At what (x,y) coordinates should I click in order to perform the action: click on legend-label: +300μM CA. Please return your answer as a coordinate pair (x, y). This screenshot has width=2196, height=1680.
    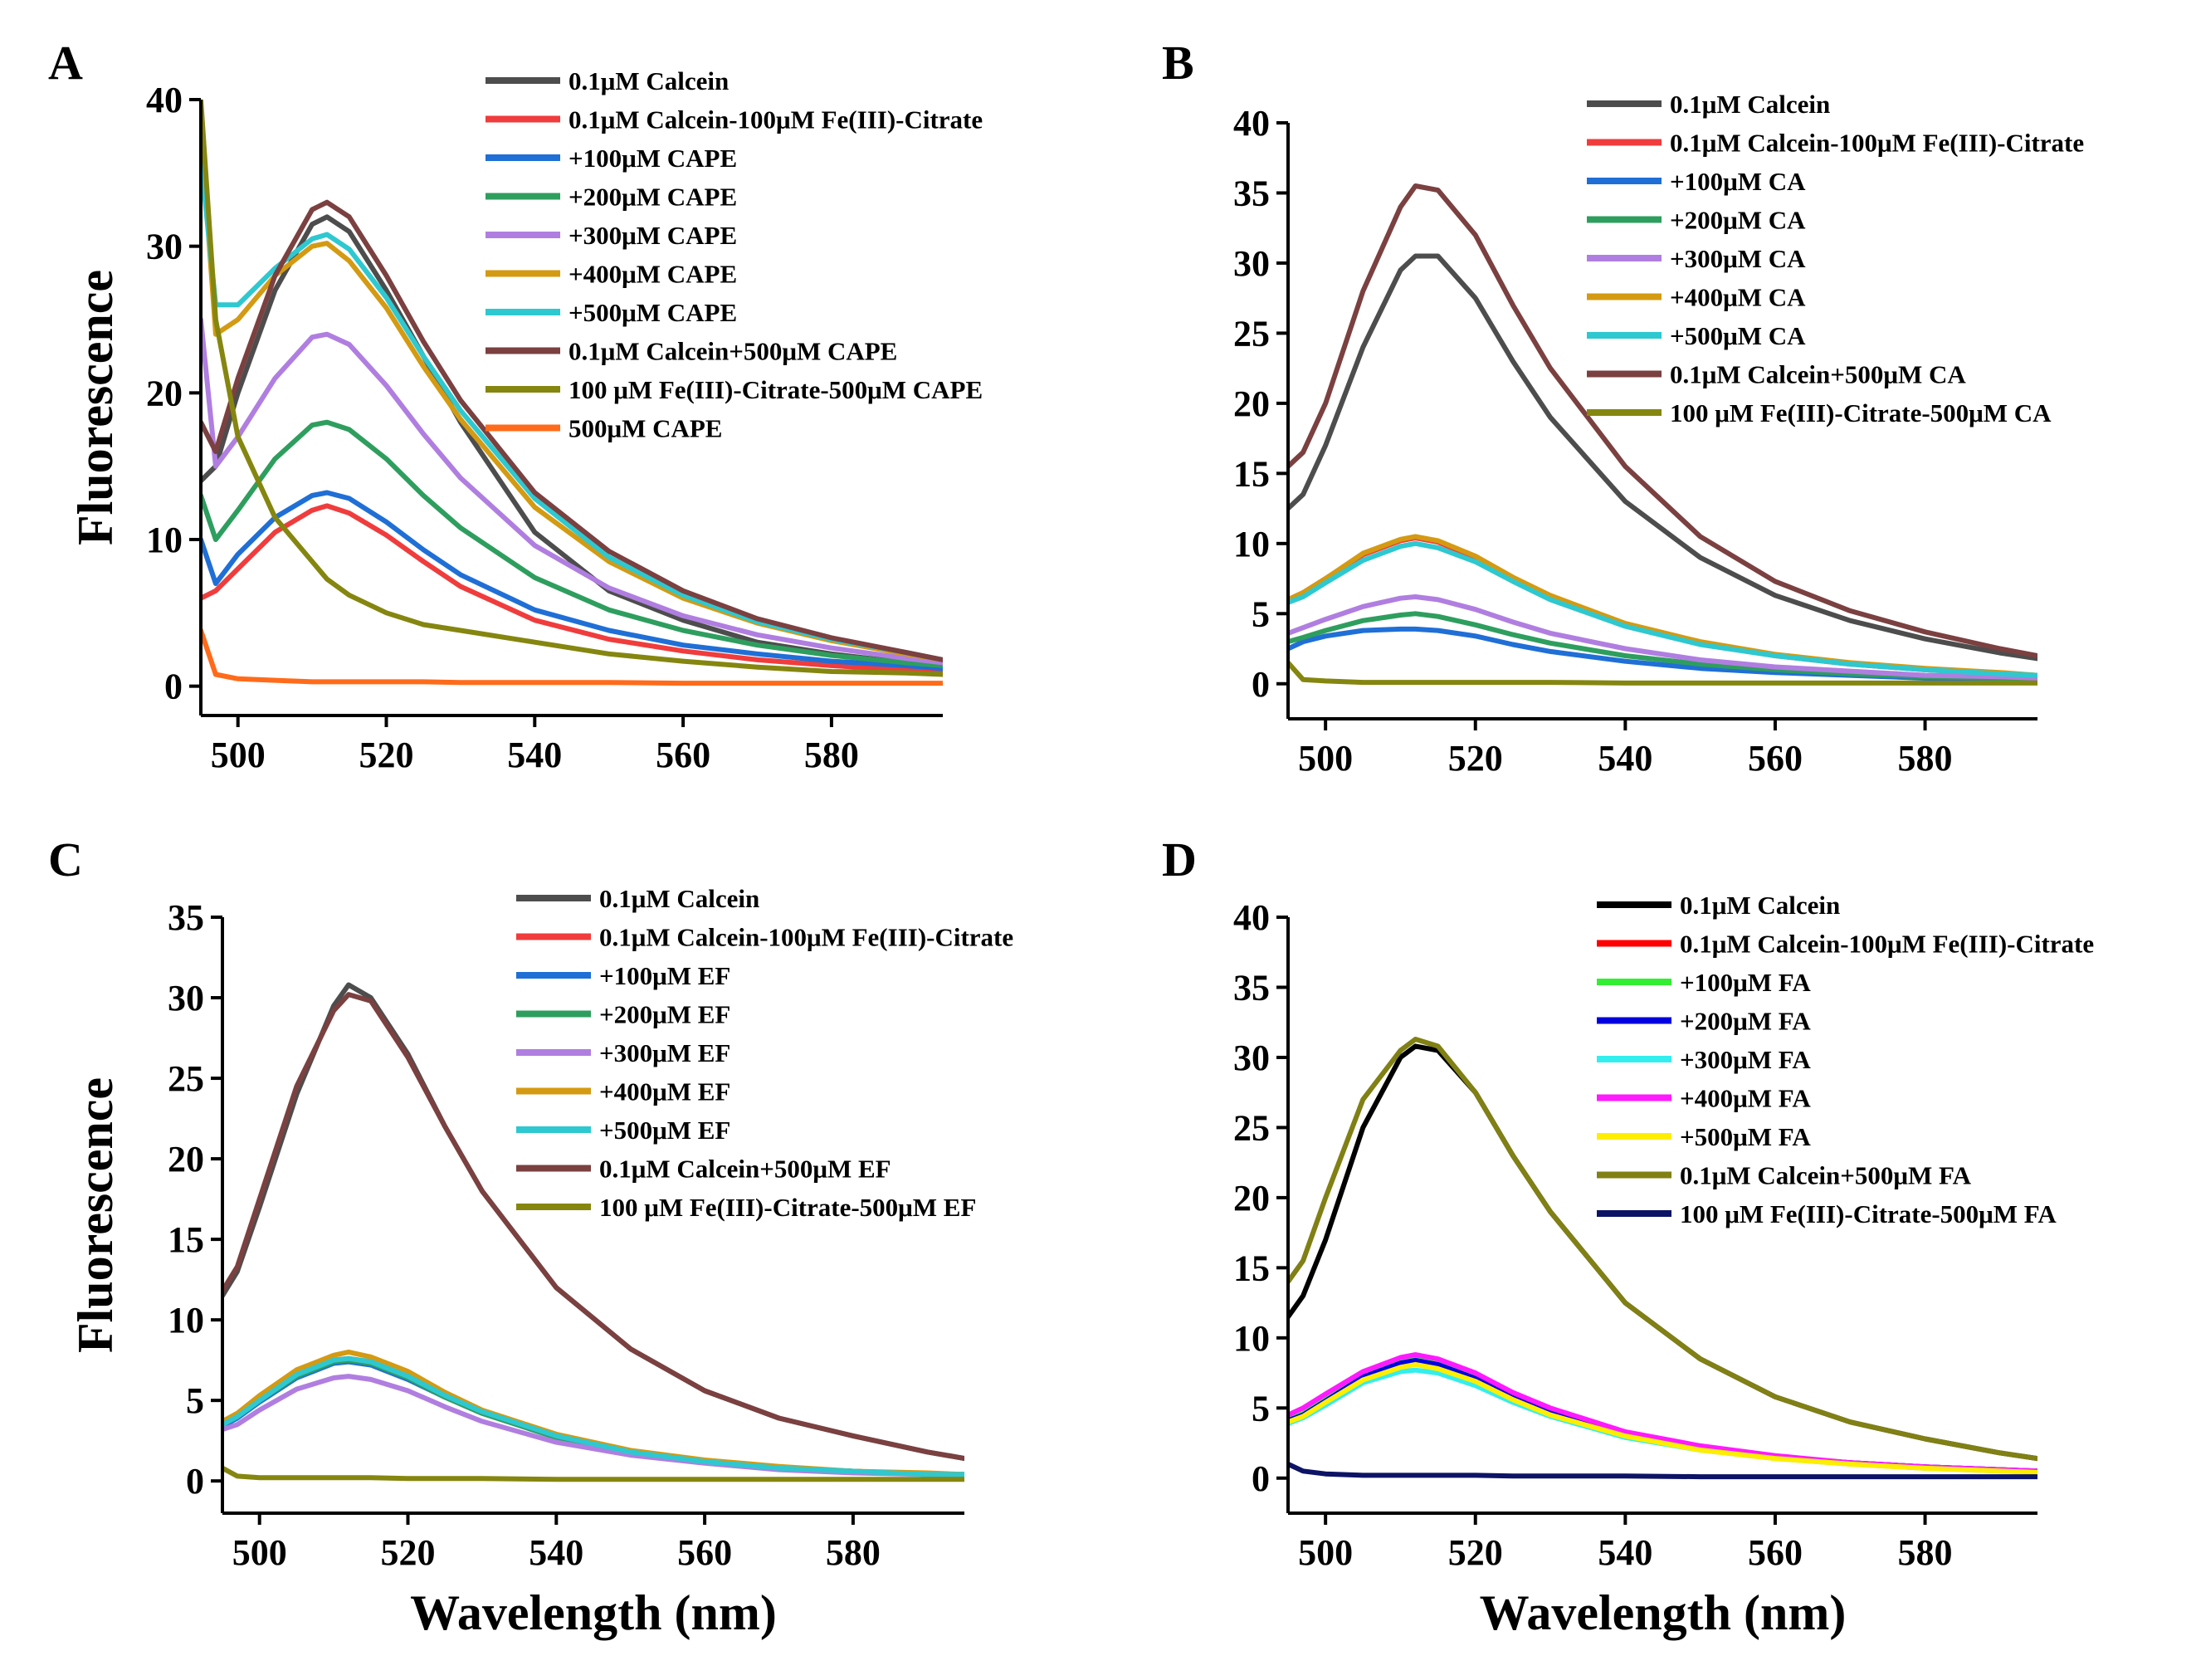
    Looking at the image, I should click on (1738, 258).